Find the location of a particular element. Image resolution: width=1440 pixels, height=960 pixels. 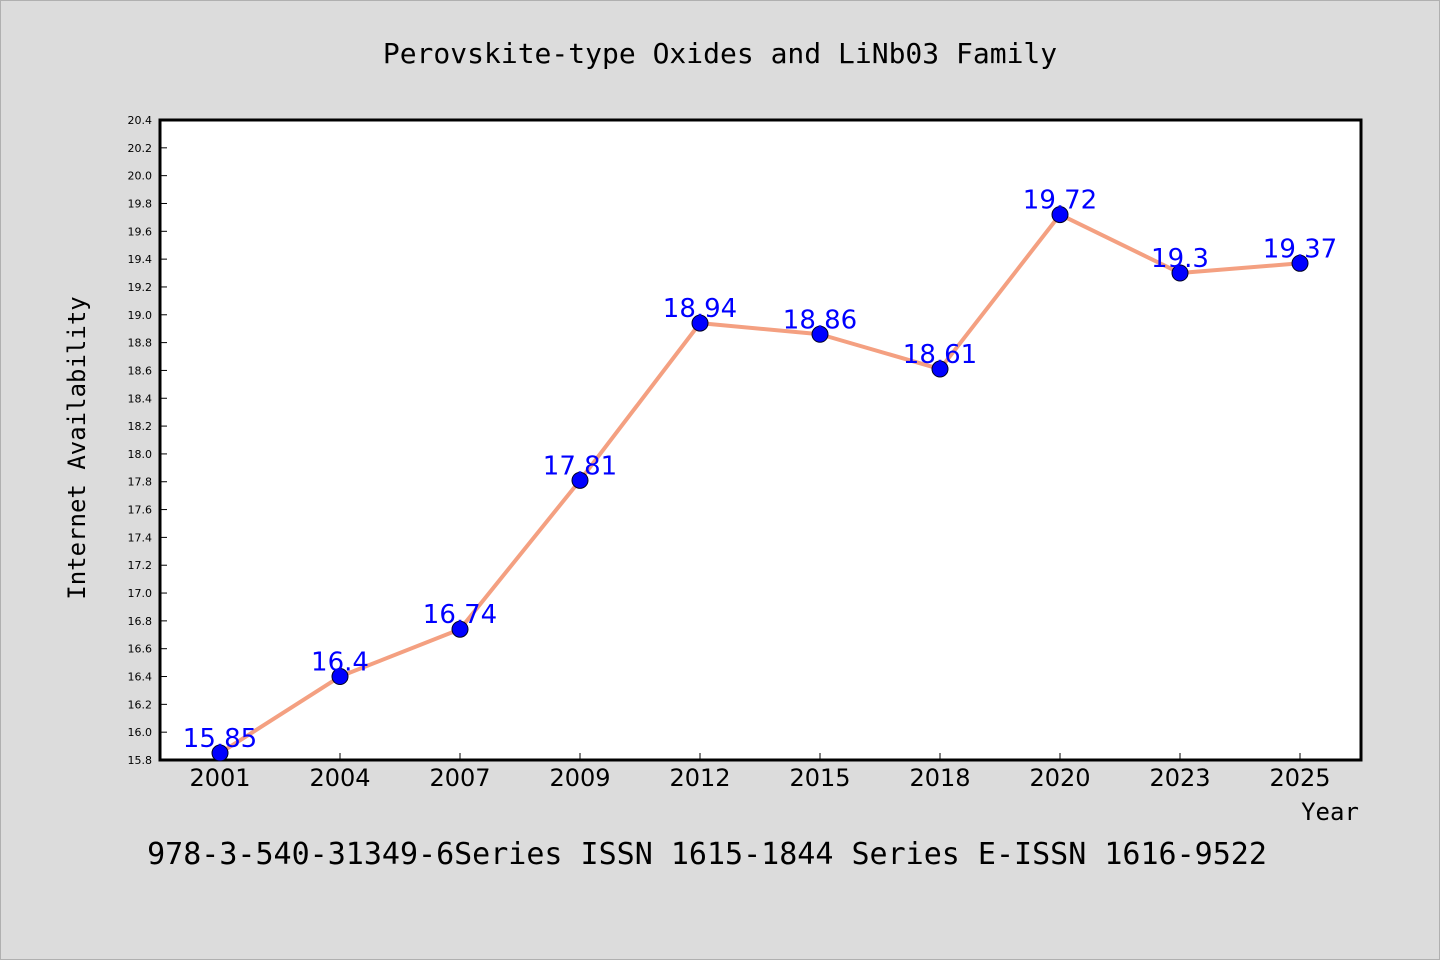

x-tick-label: 2025 is located at coordinates (1299, 778).